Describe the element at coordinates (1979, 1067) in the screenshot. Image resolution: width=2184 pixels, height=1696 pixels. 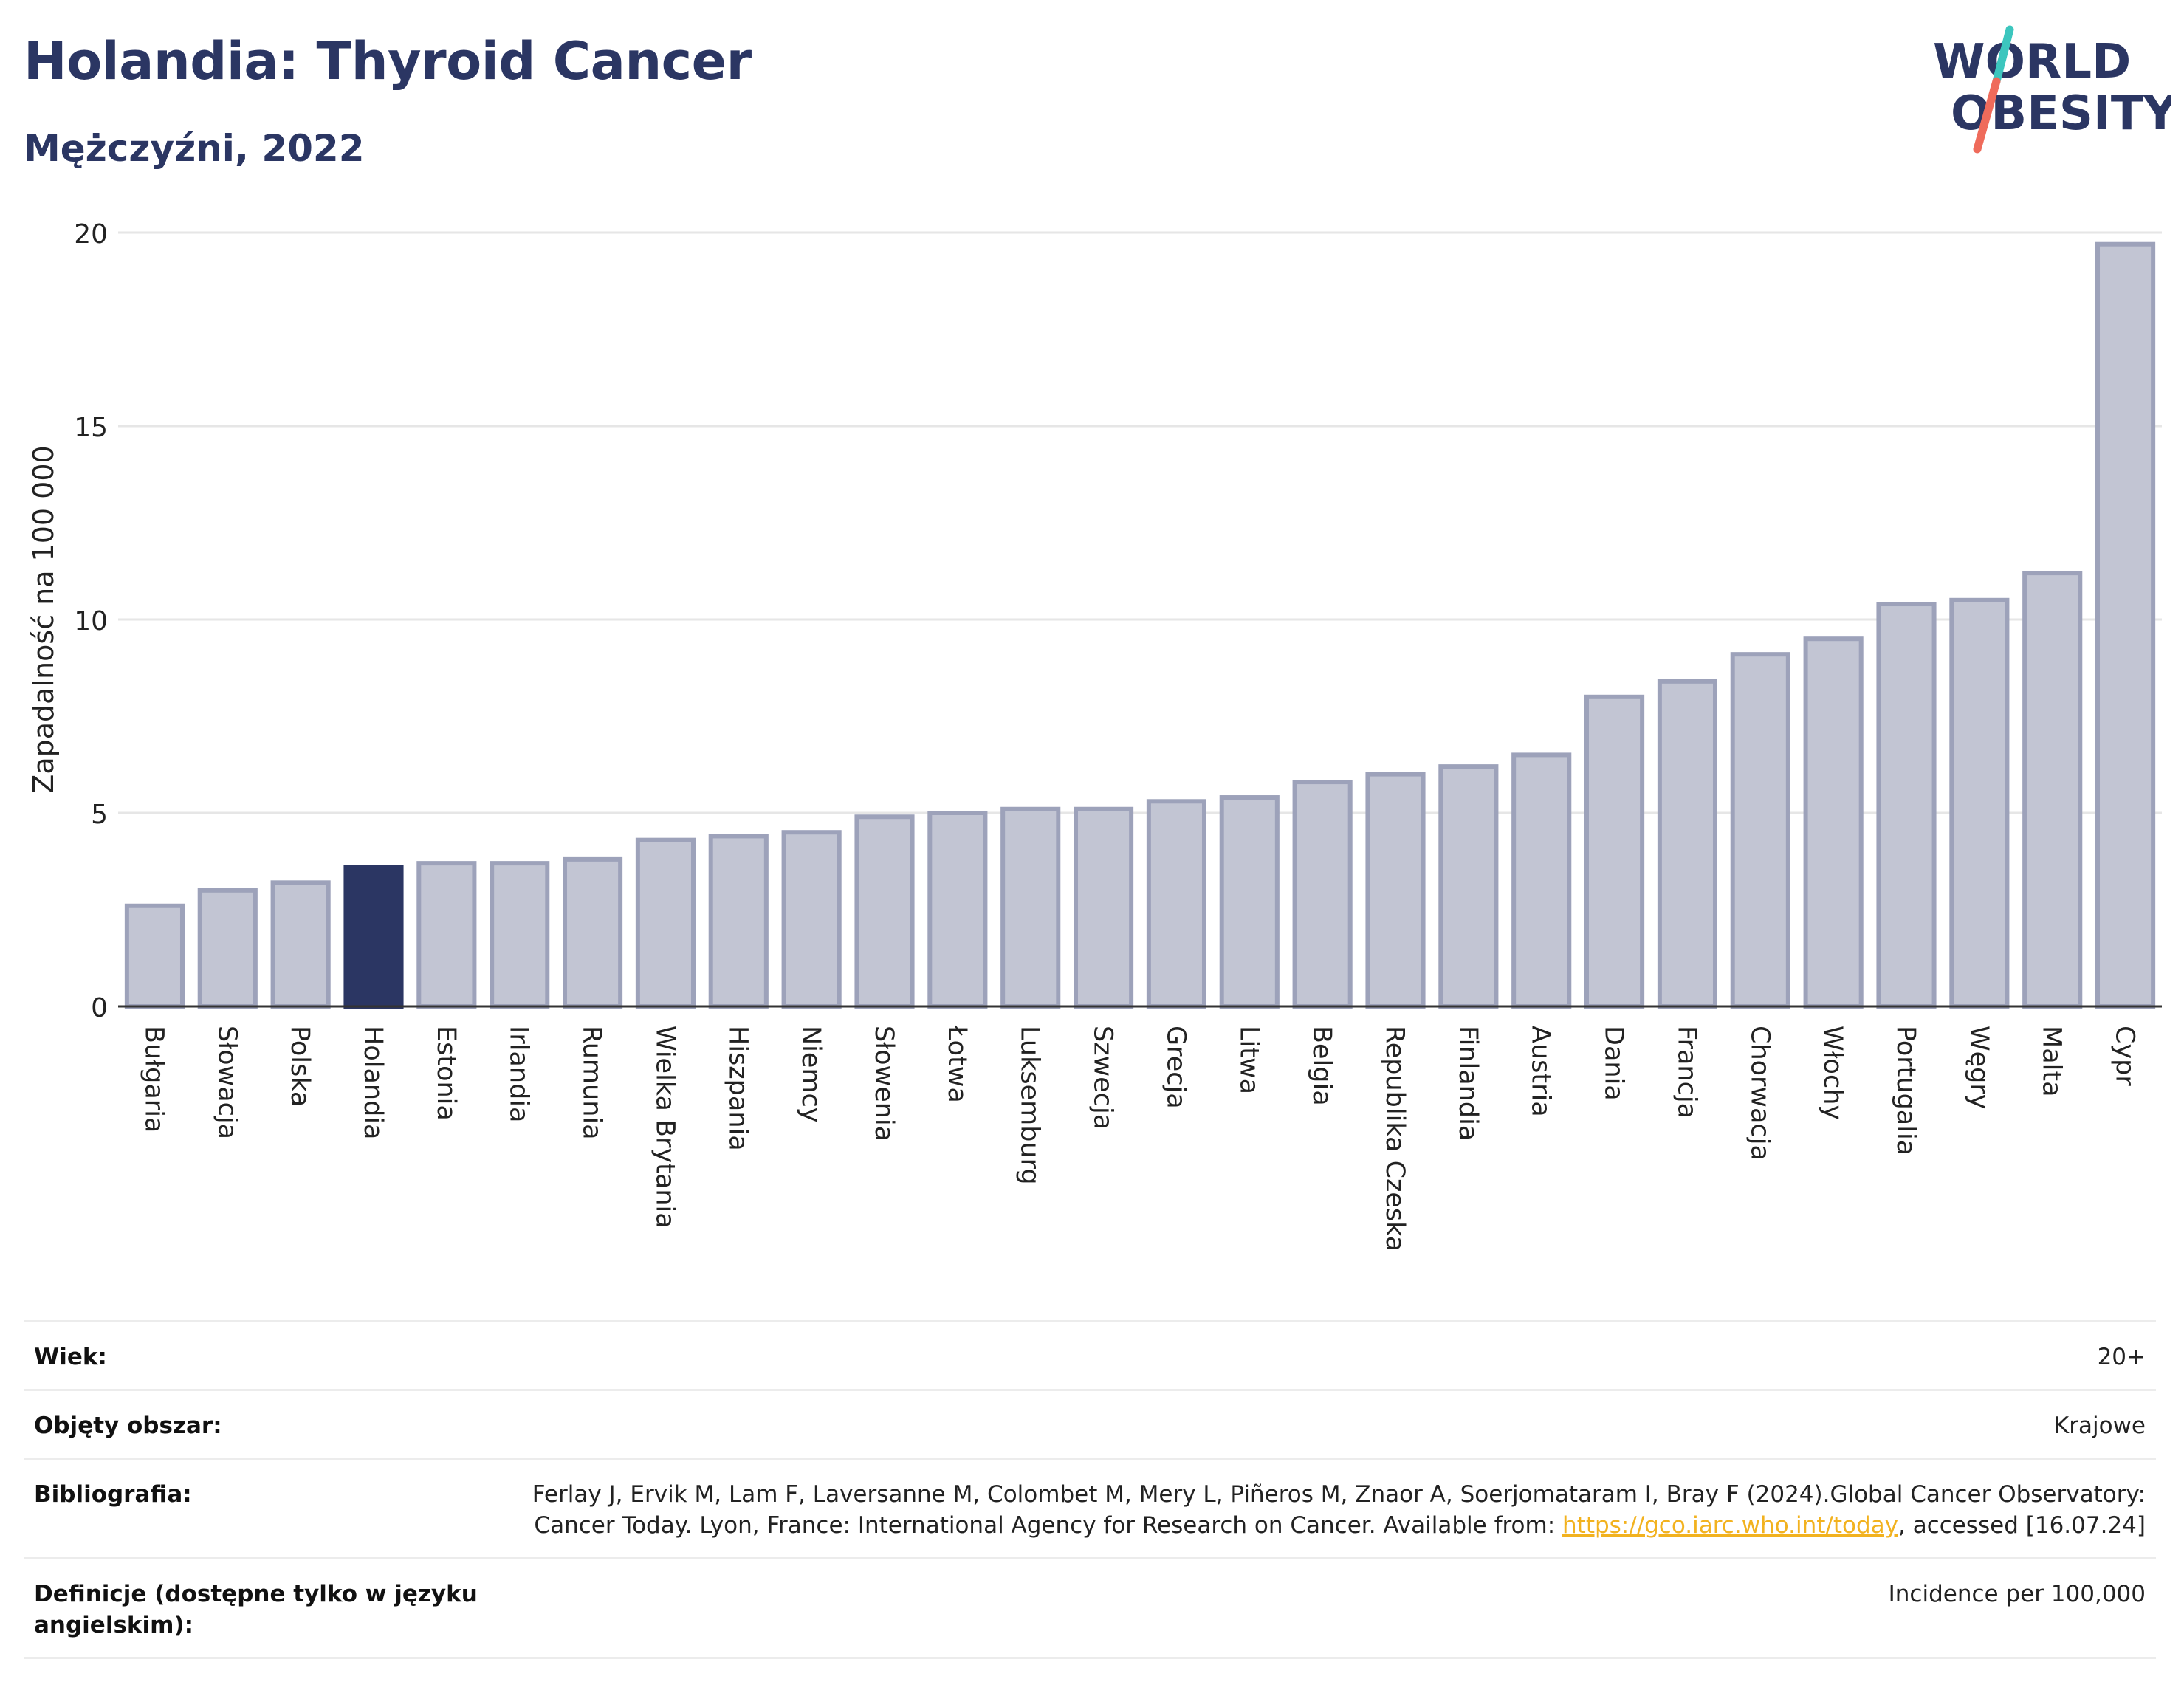
I see `x-tick-label: Węgry` at that location.